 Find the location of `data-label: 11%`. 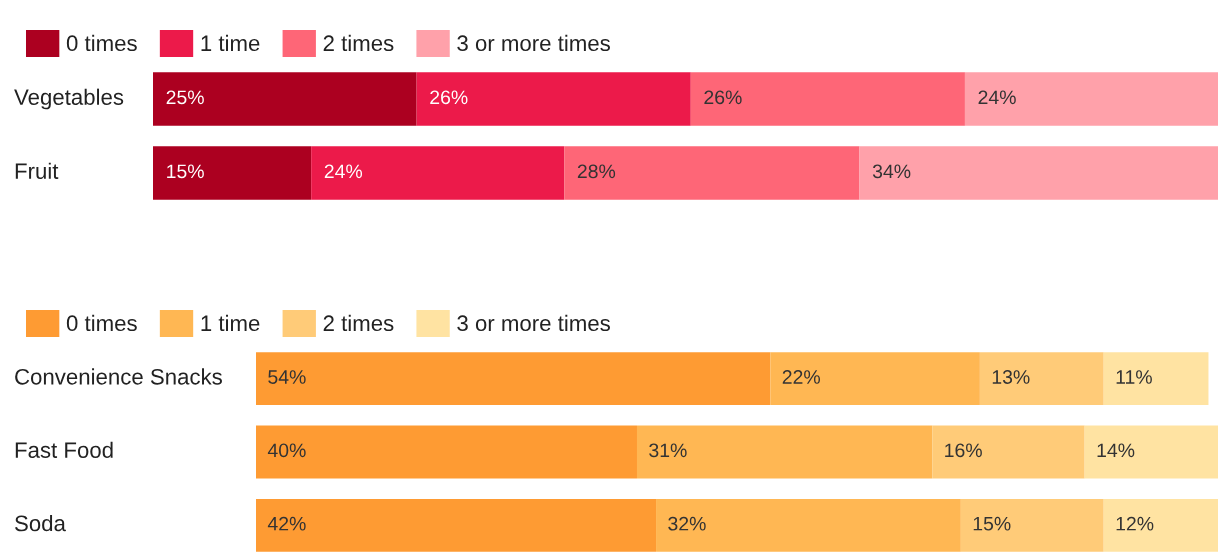

data-label: 11% is located at coordinates (1134, 377).